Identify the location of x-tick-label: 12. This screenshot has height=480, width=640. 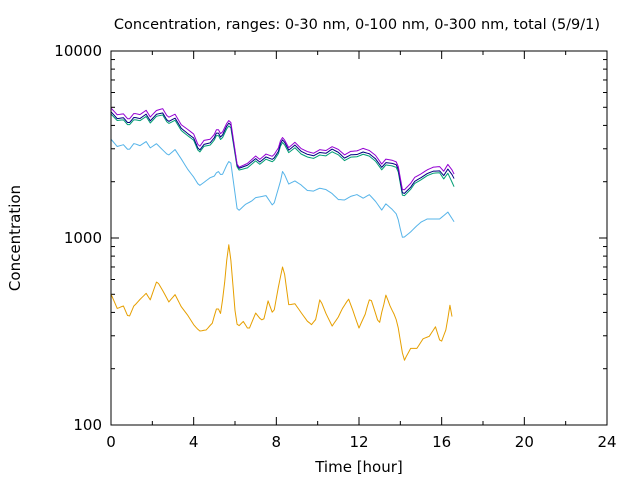
(358, 442).